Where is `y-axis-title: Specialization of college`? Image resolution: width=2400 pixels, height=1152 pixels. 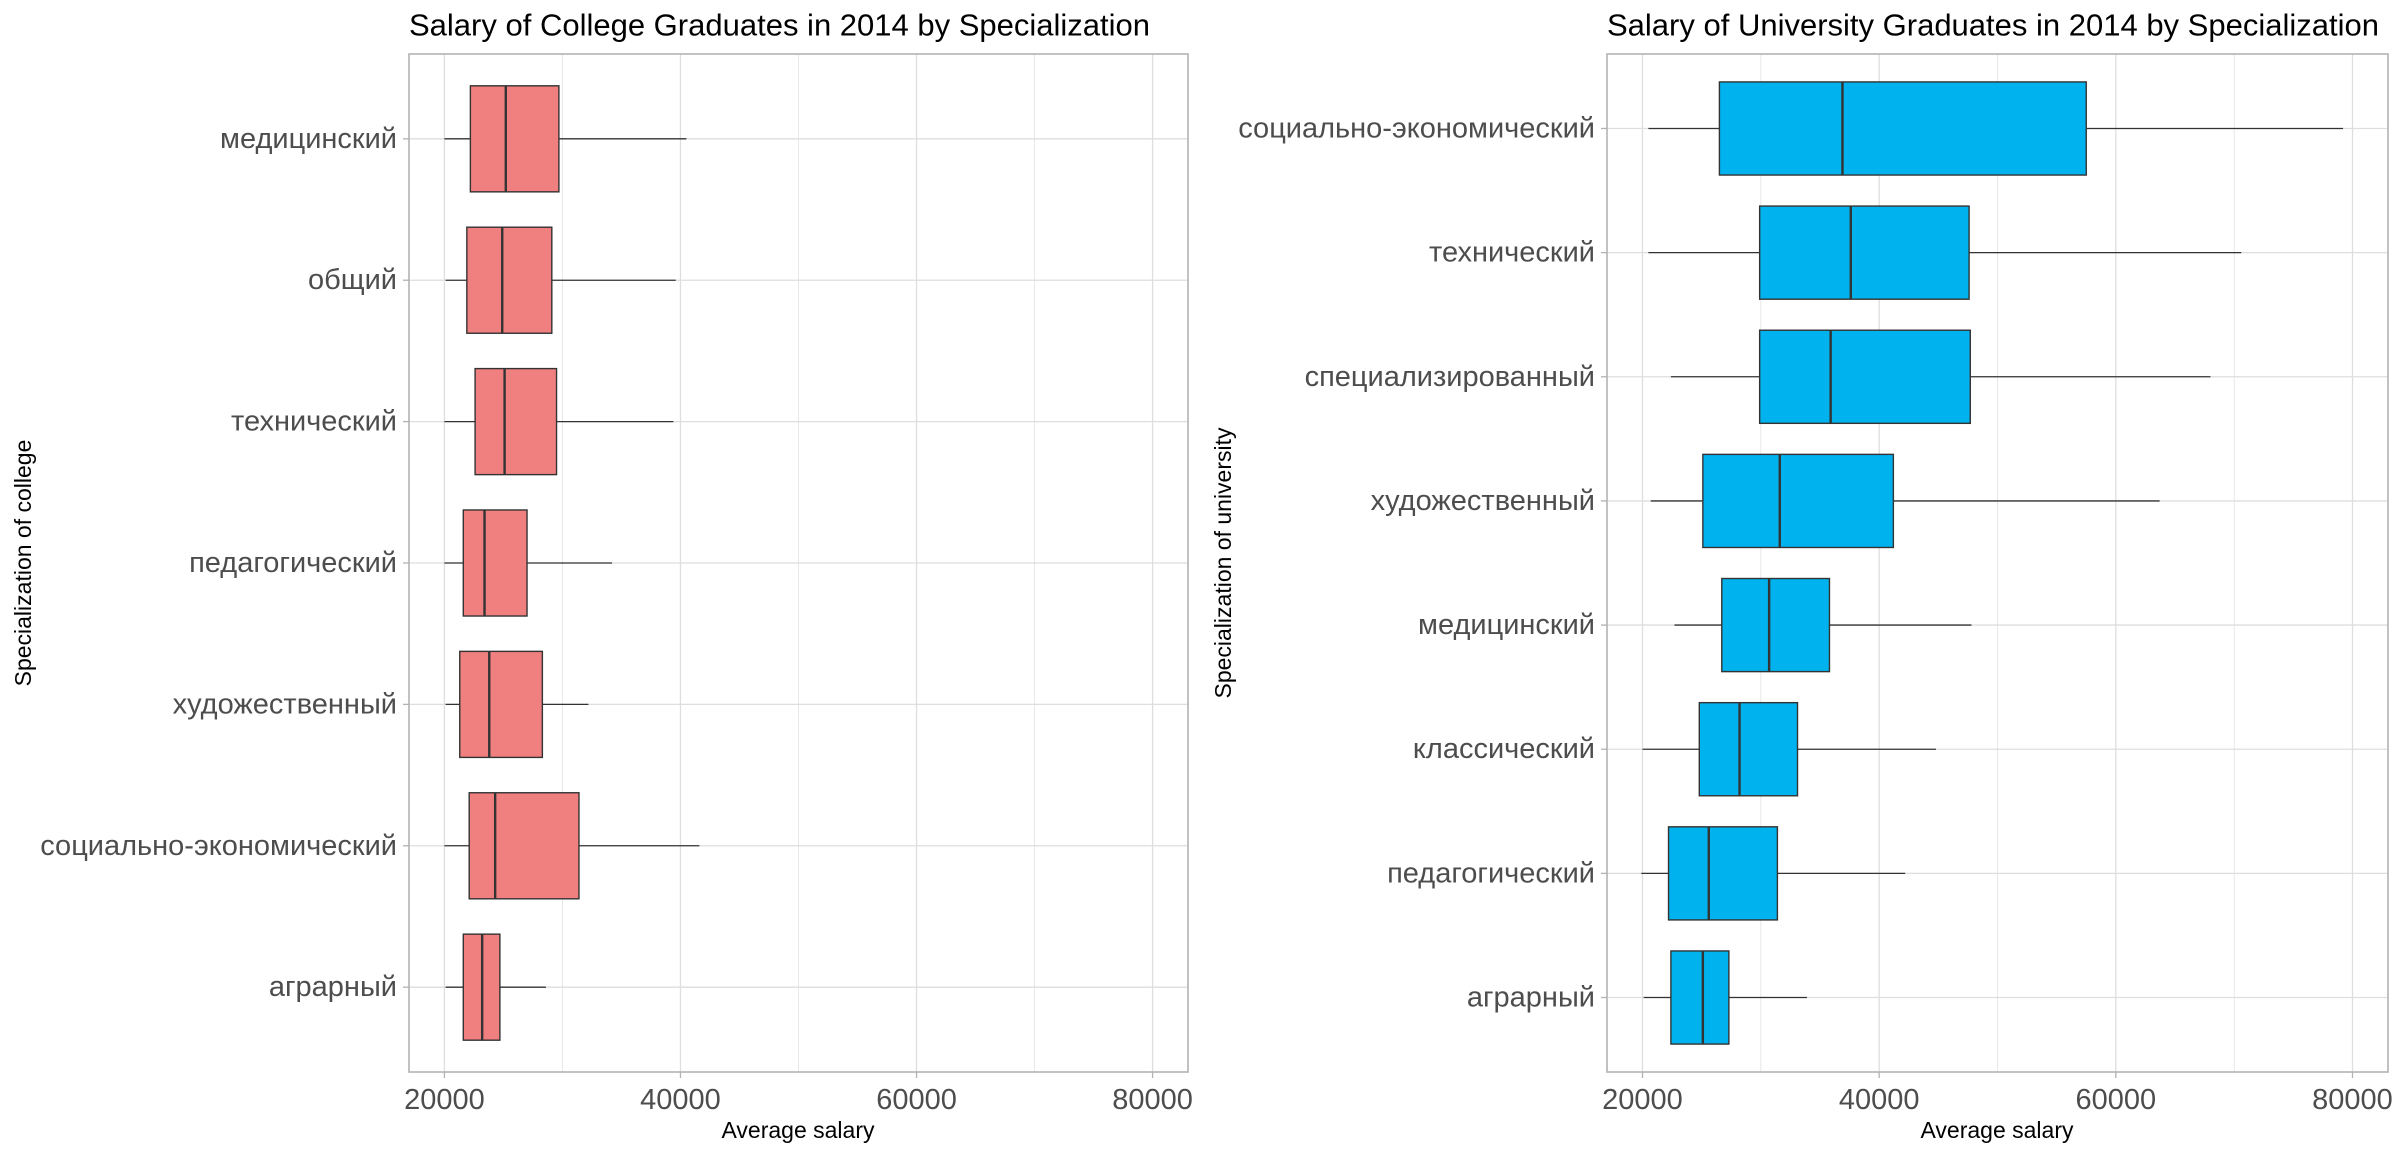 y-axis-title: Specialization of college is located at coordinates (23, 563).